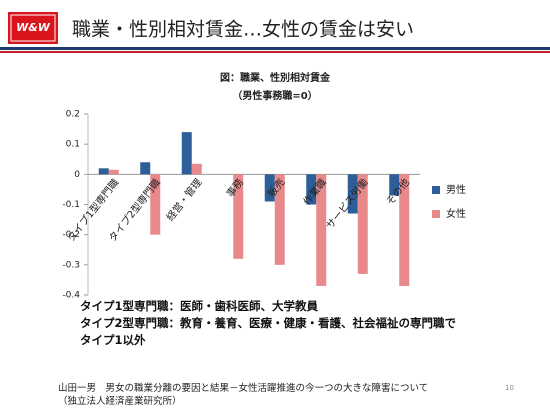 This screenshot has width=550, height=413. I want to click on y-tick-label: -0.2, so click(71, 235).